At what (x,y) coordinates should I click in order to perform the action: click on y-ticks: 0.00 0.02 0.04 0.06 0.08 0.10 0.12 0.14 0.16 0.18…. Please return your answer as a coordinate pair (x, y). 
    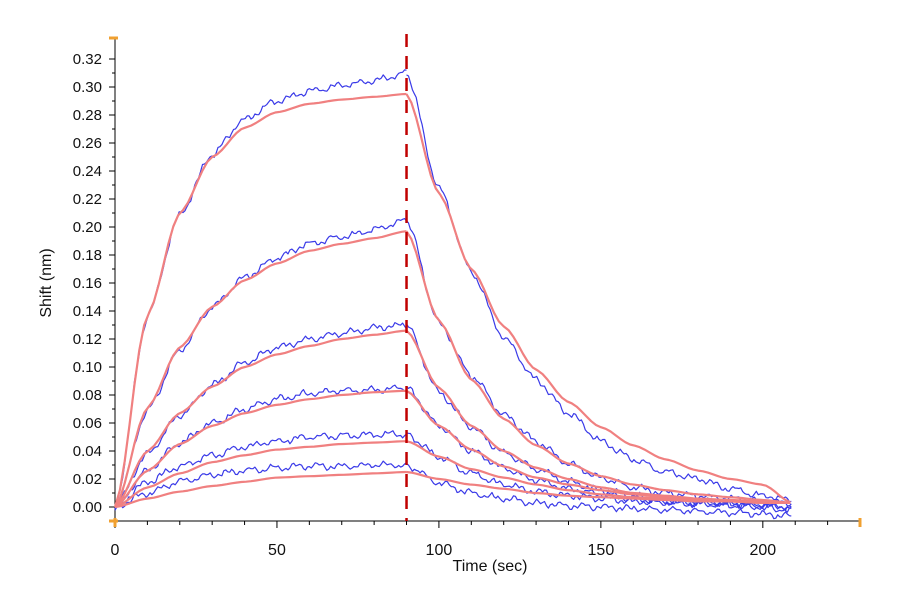
    Looking at the image, I should click on (94, 283).